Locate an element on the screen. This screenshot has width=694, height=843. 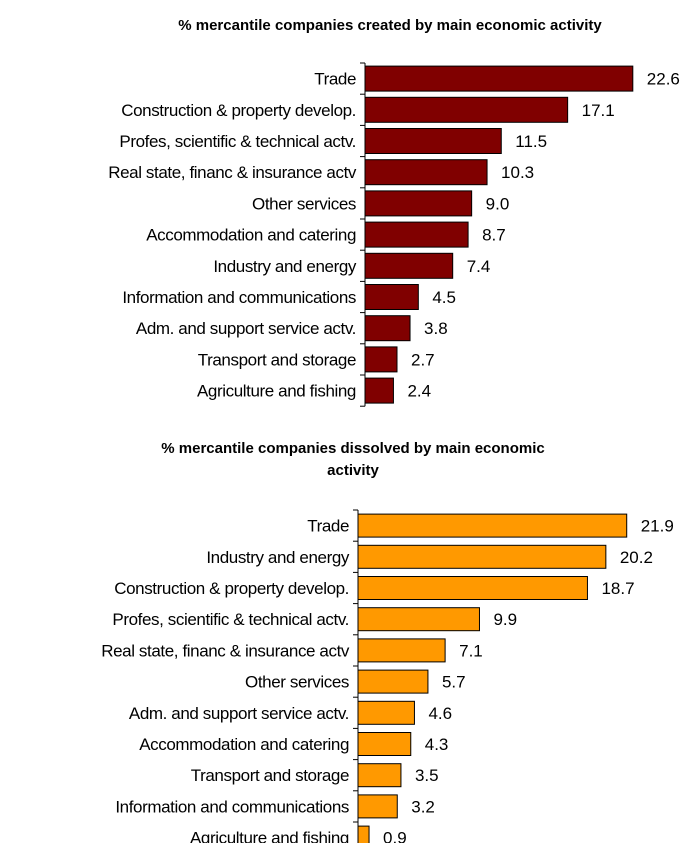
data-label: 4.6 is located at coordinates (440, 713).